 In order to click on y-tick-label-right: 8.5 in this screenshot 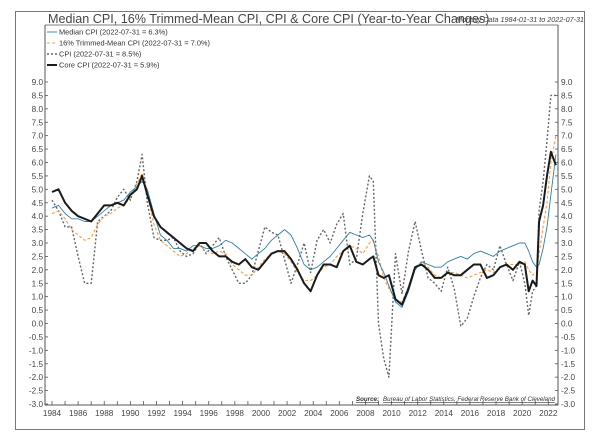, I will do `click(567, 95)`.